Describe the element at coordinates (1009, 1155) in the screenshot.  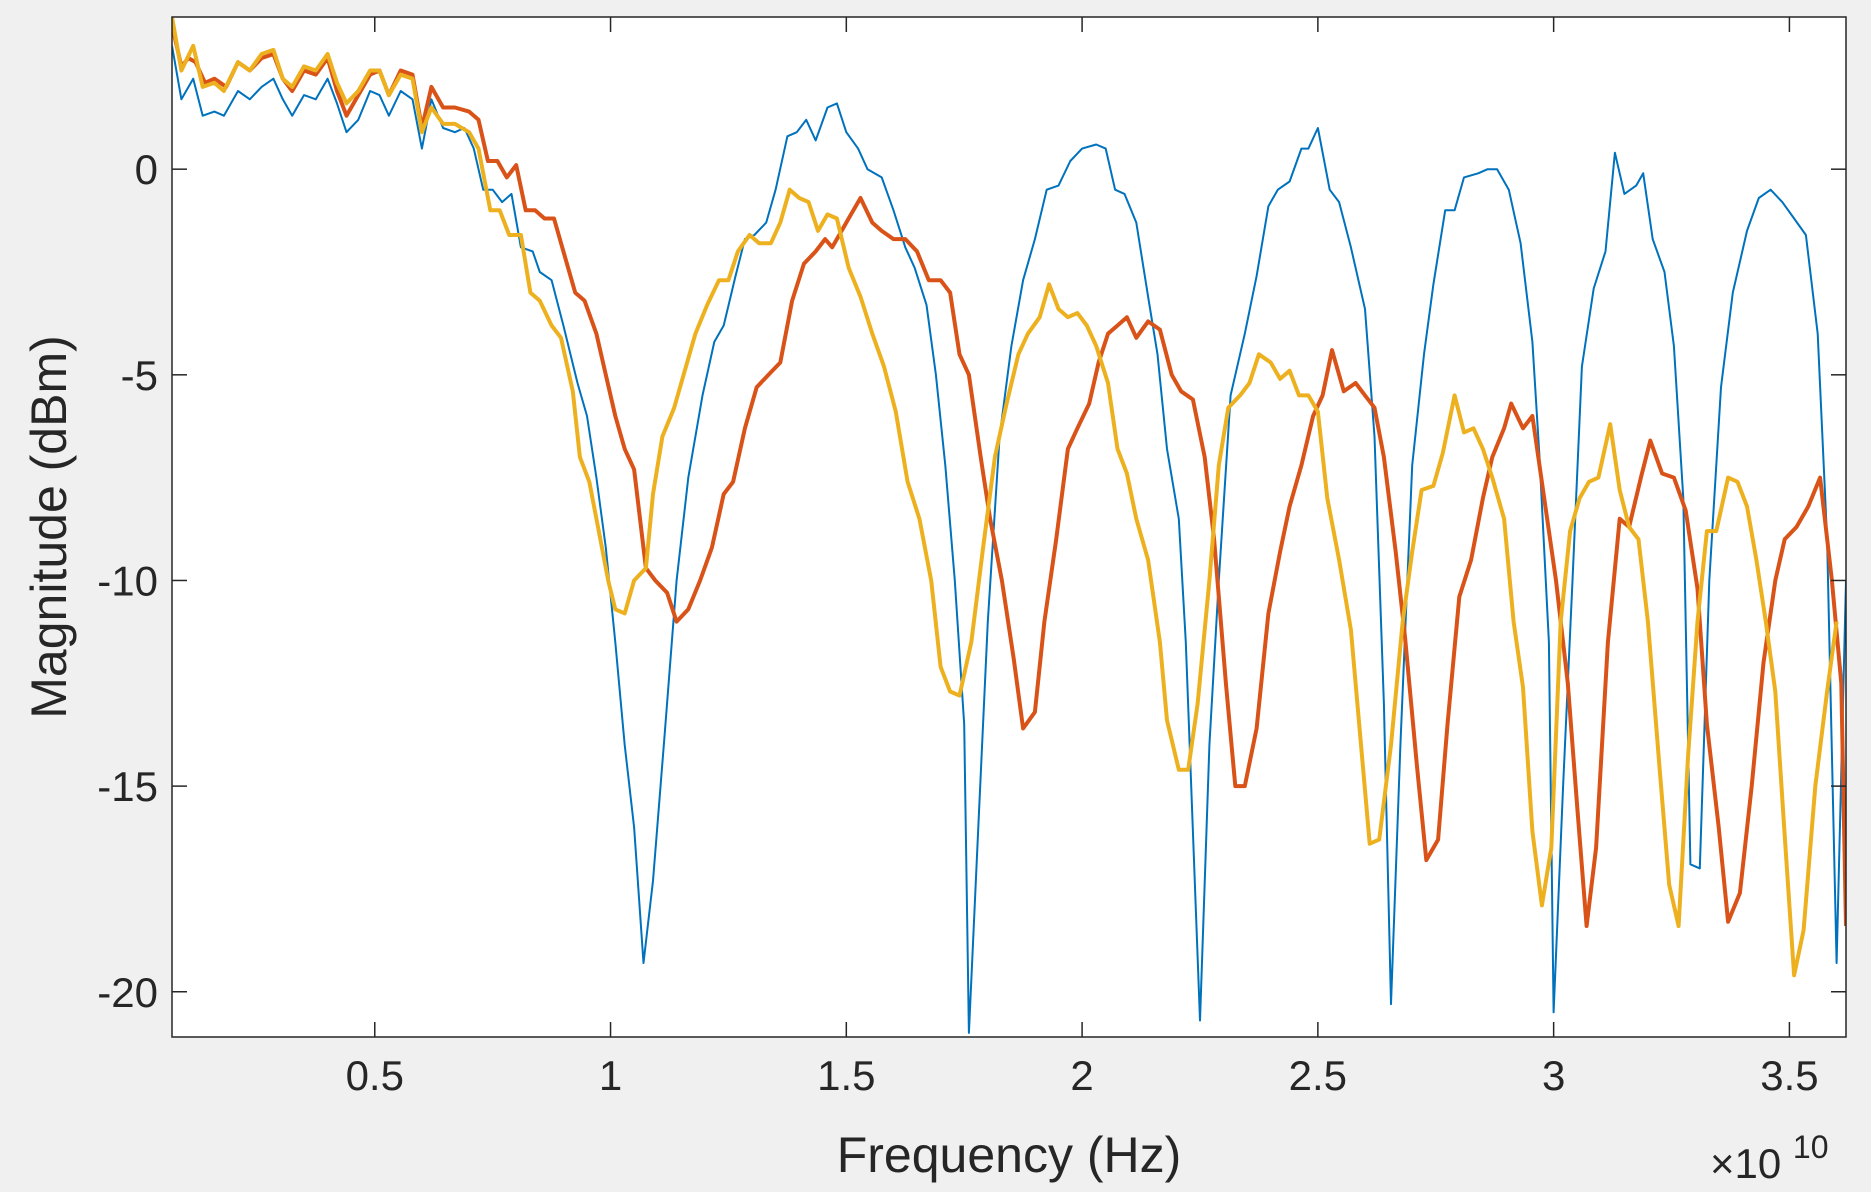
I see `x-axis-label: Frequency (Hz)` at that location.